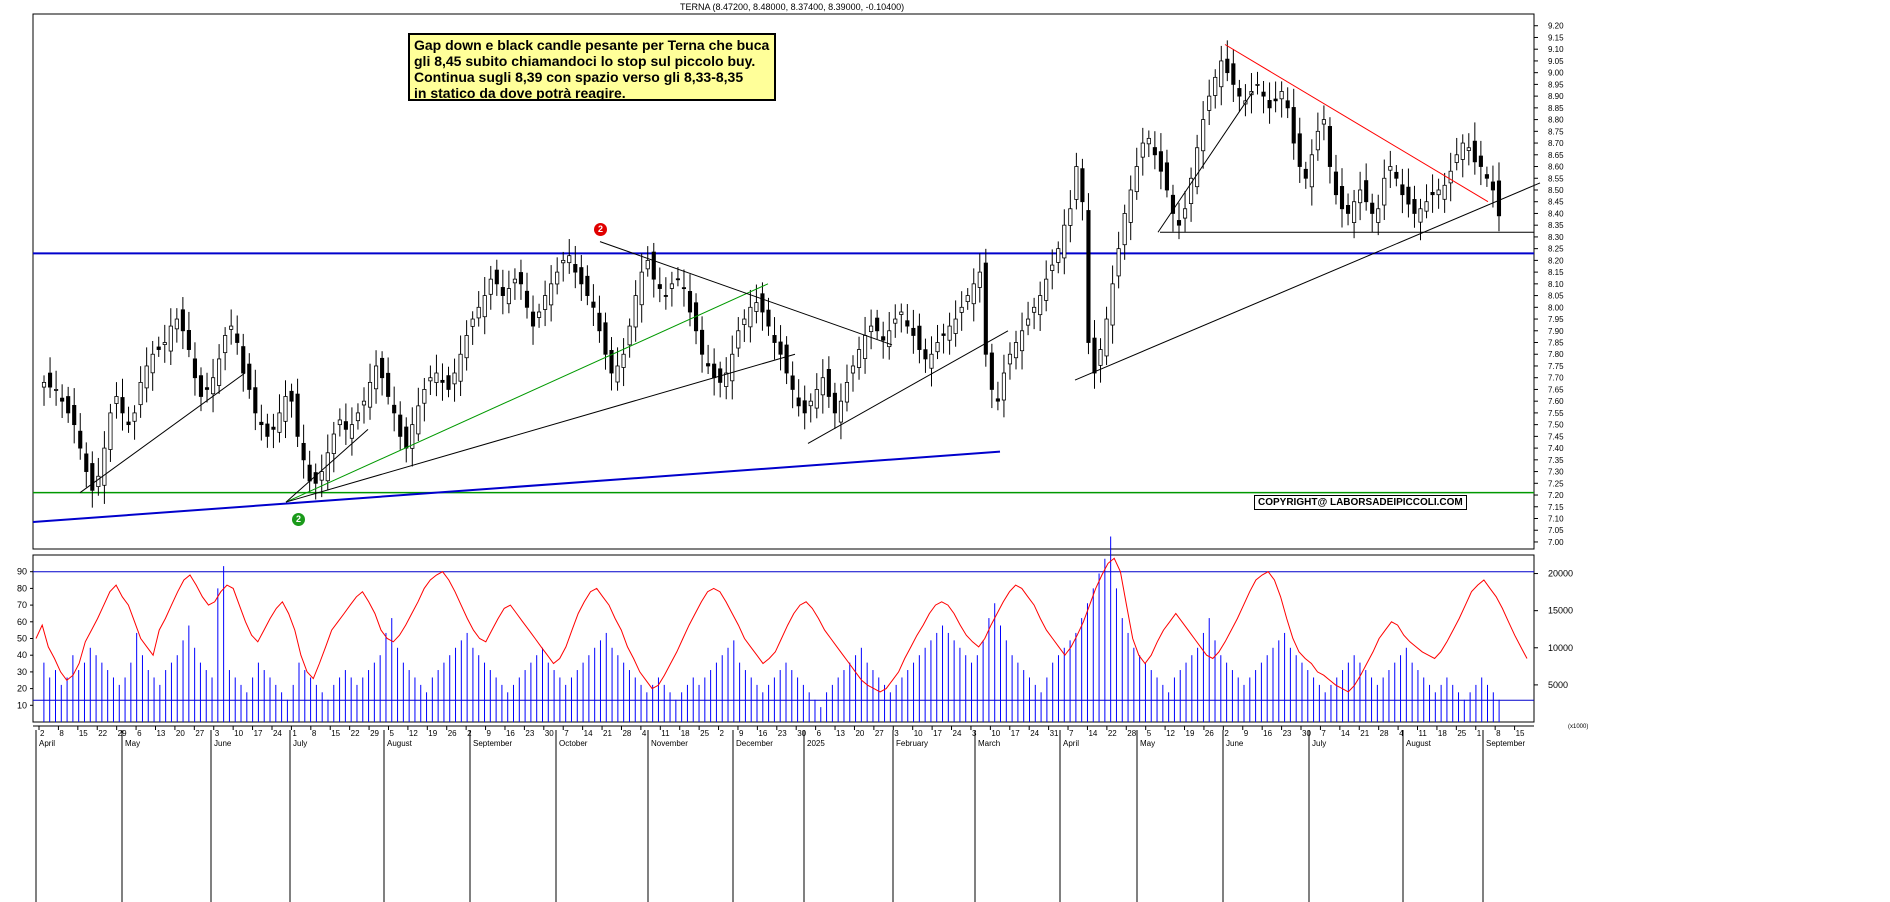 The image size is (1890, 902). What do you see at coordinates (1556, 296) in the screenshot?
I see `price-tick-label: 8.05` at bounding box center [1556, 296].